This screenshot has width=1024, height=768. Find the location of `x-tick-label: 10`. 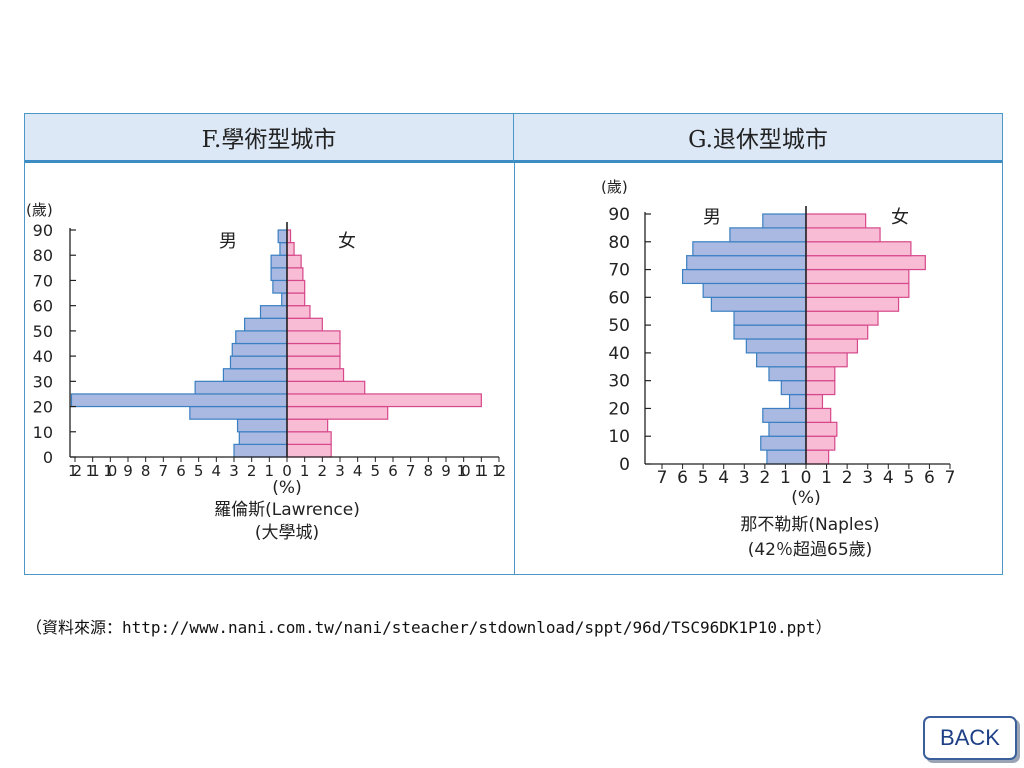

x-tick-label: 10 is located at coordinates (110, 471).